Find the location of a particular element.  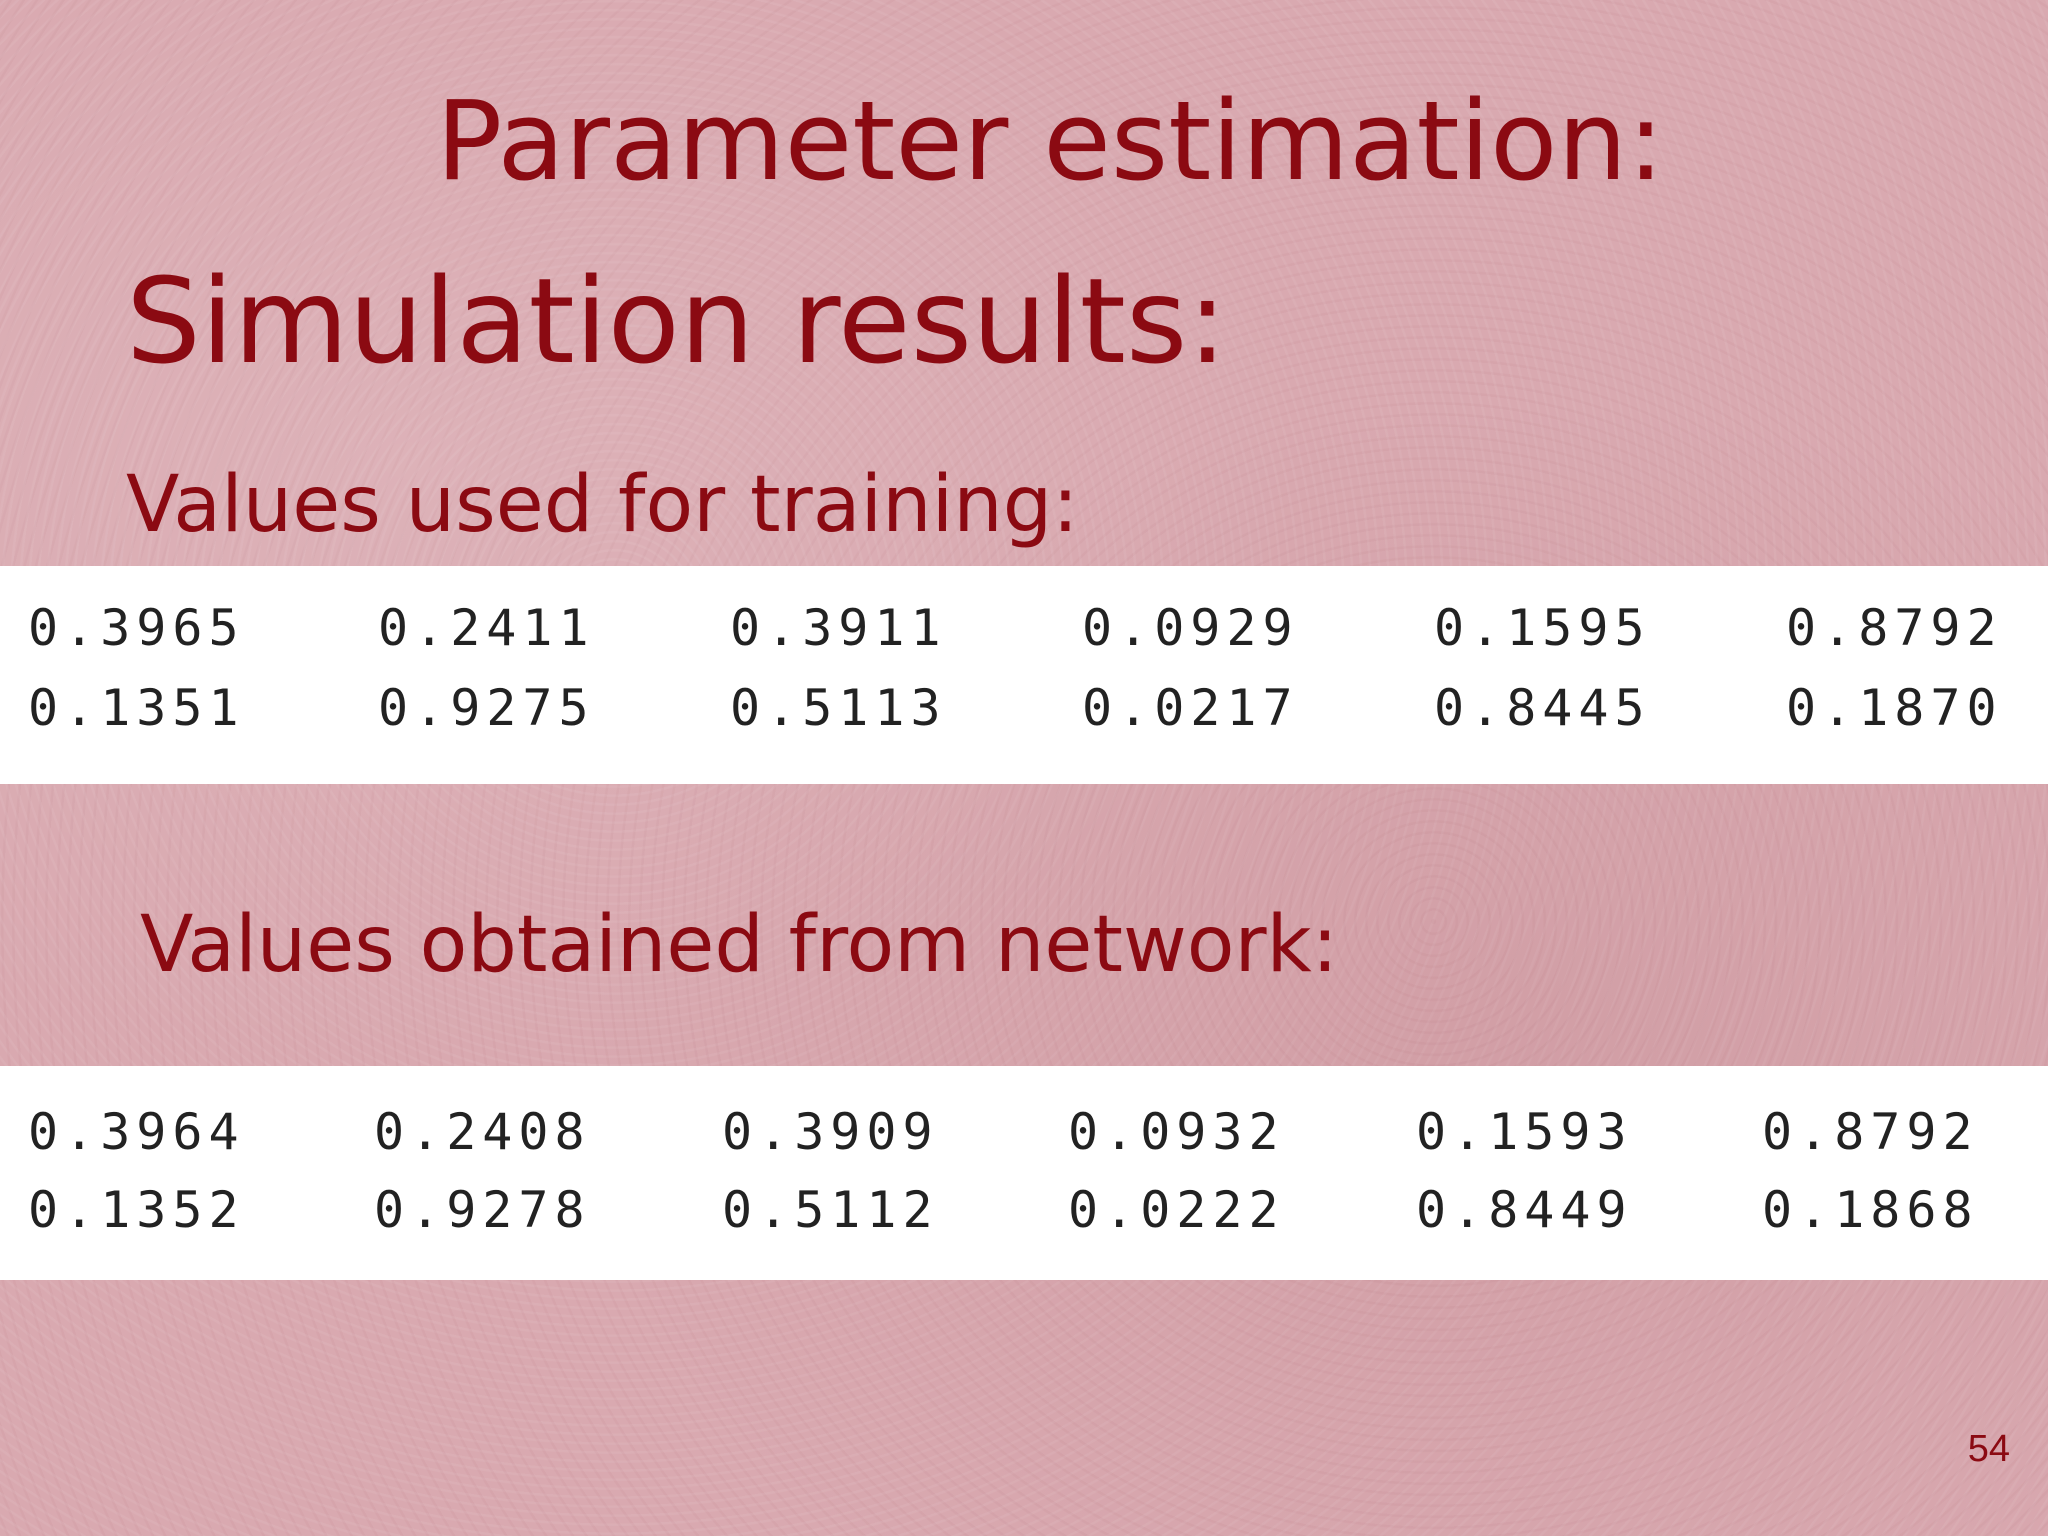

network-value: 0.5112 is located at coordinates (830, 1210).